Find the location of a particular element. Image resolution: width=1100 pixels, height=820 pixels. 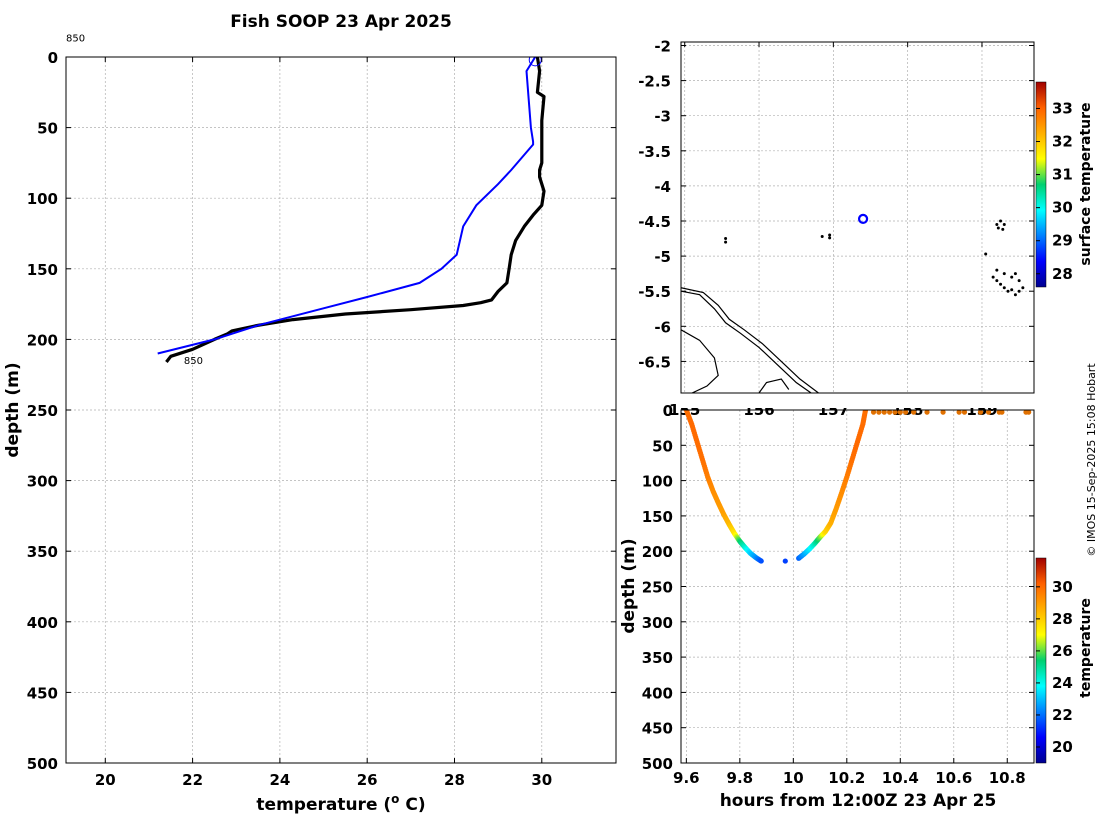

up-cast-point is located at coordinates (865, 411).